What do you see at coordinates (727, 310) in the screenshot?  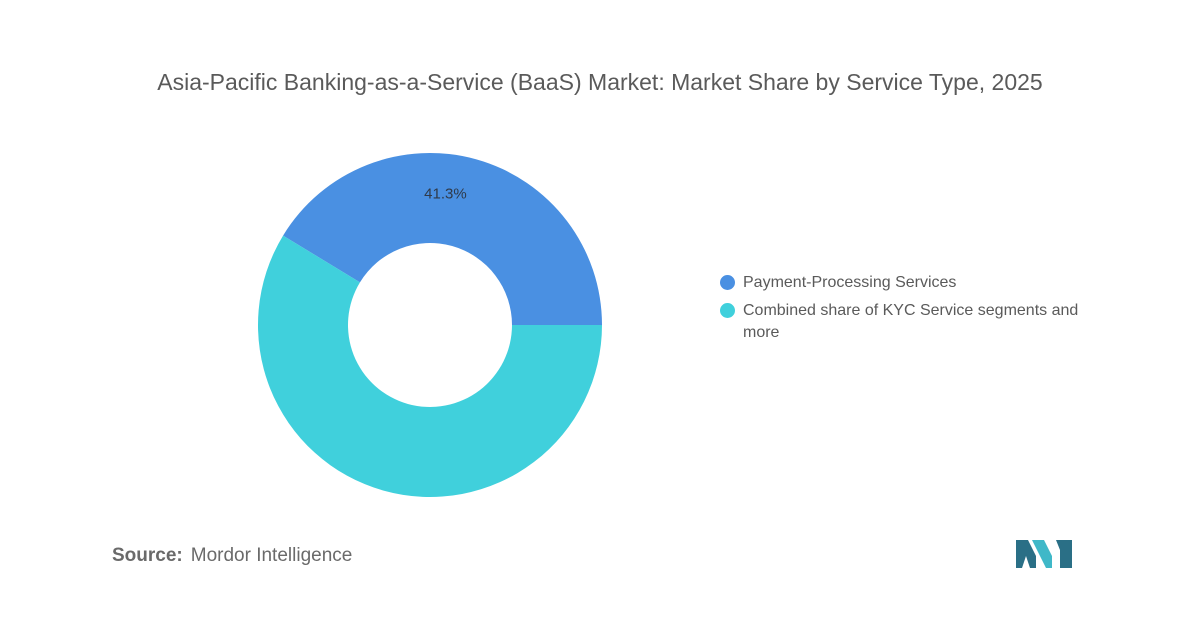 I see `legend-swatch-kyc-and-more` at bounding box center [727, 310].